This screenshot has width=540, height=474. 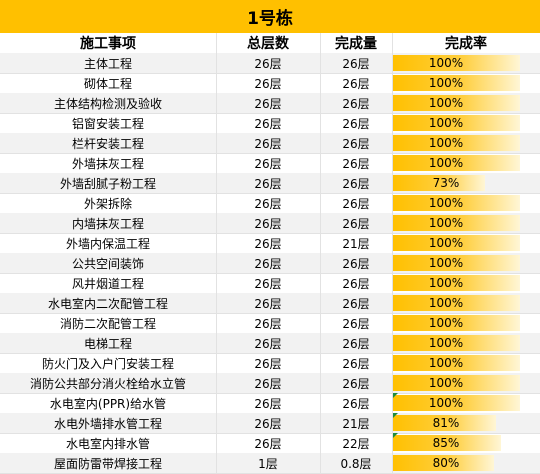 What do you see at coordinates (107, 443) in the screenshot?
I see `task-cell: 水电室内排水管` at bounding box center [107, 443].